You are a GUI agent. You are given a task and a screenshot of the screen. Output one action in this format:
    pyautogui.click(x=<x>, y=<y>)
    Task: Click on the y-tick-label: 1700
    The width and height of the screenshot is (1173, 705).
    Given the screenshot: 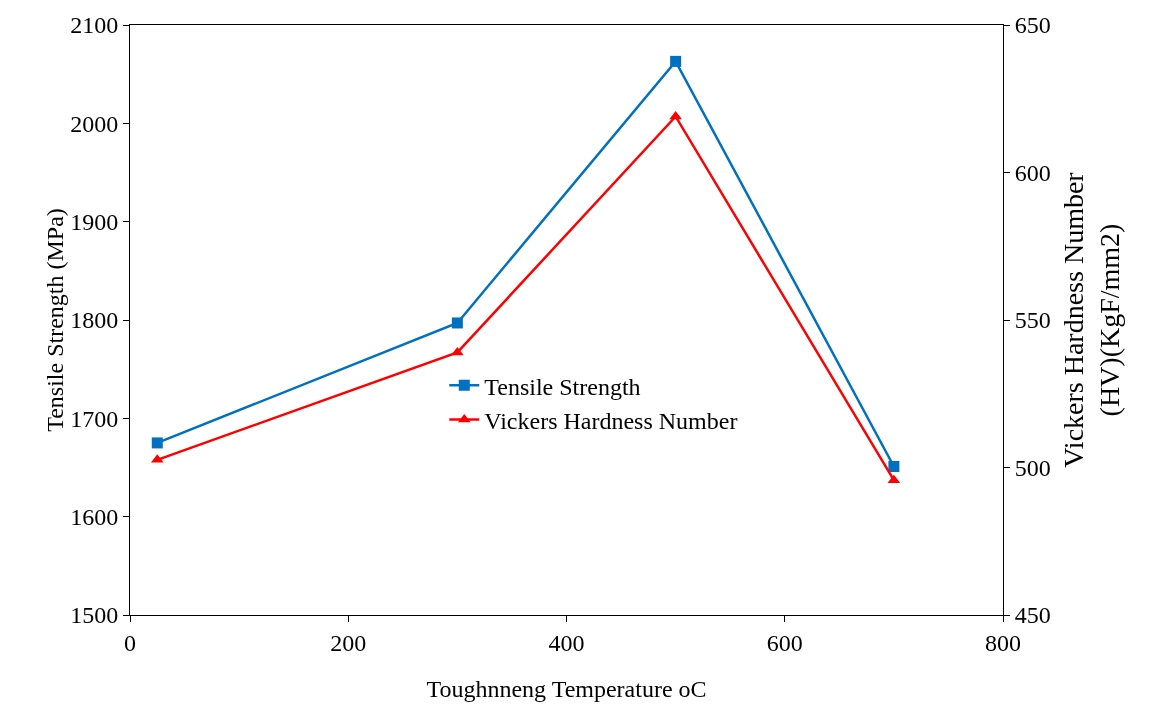 What is the action you would take?
    pyautogui.click(x=94, y=418)
    